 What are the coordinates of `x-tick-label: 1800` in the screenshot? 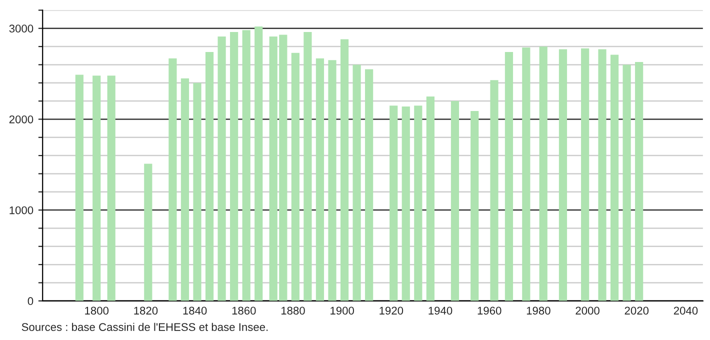 It's located at (97, 310).